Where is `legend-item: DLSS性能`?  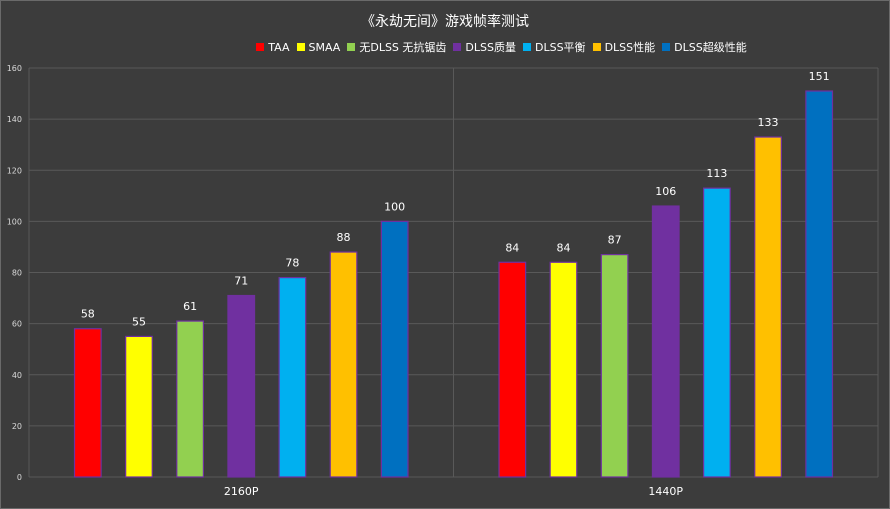 legend-item: DLSS性能 is located at coordinates (624, 47).